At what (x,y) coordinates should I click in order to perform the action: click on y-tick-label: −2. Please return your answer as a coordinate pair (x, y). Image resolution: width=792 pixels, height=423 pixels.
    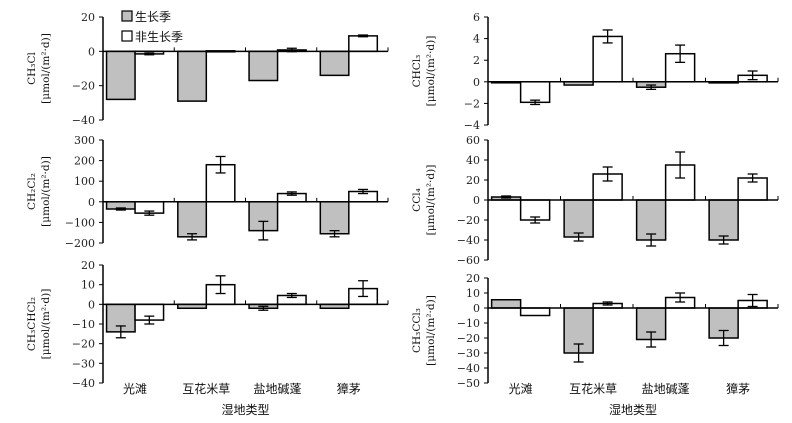
    Looking at the image, I should click on (472, 103).